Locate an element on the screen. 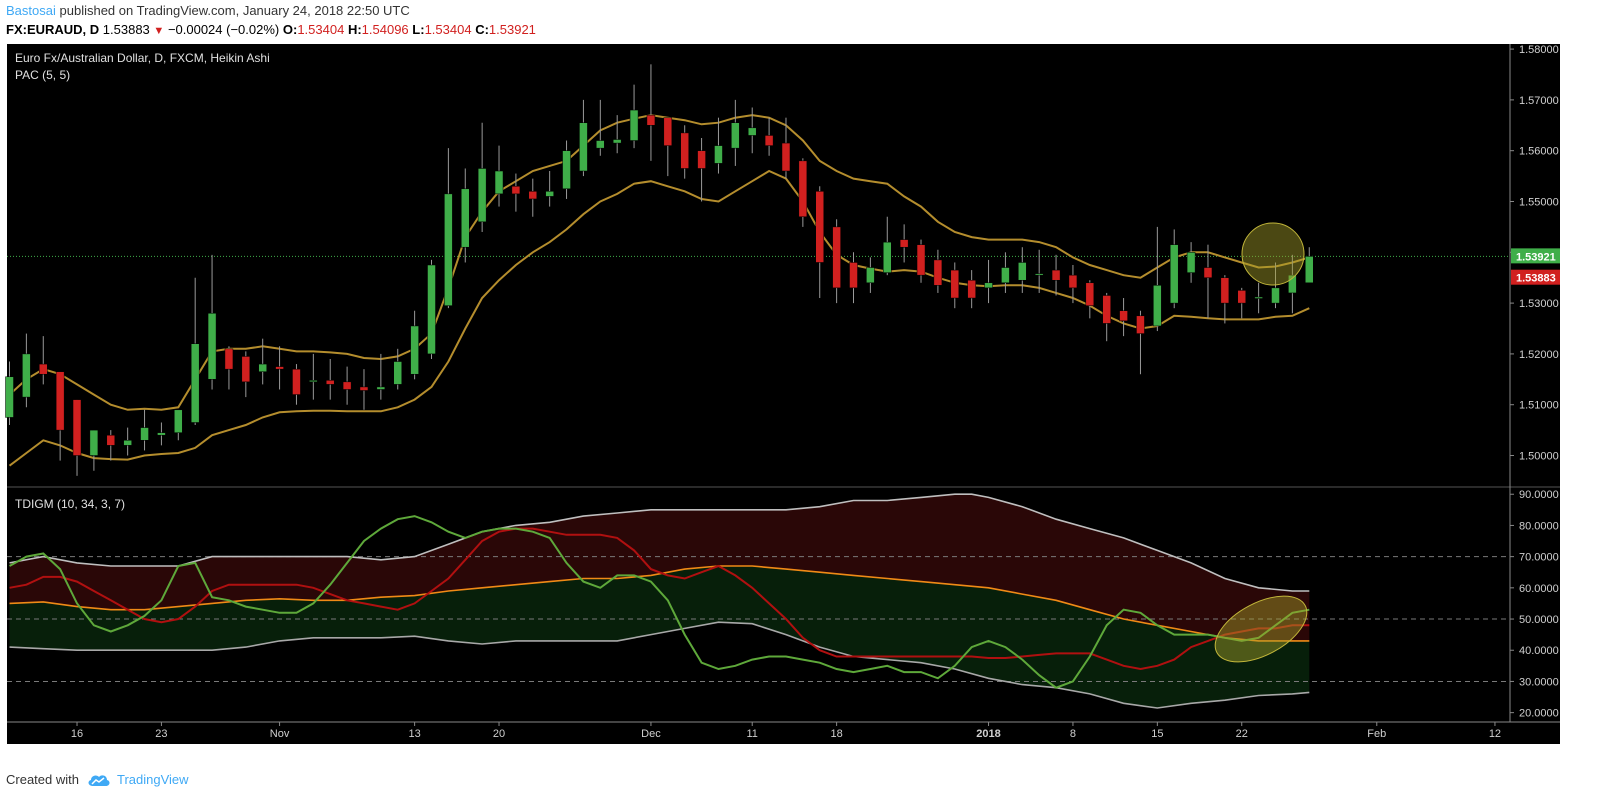  last-price: 1.53883 is located at coordinates (126, 29).